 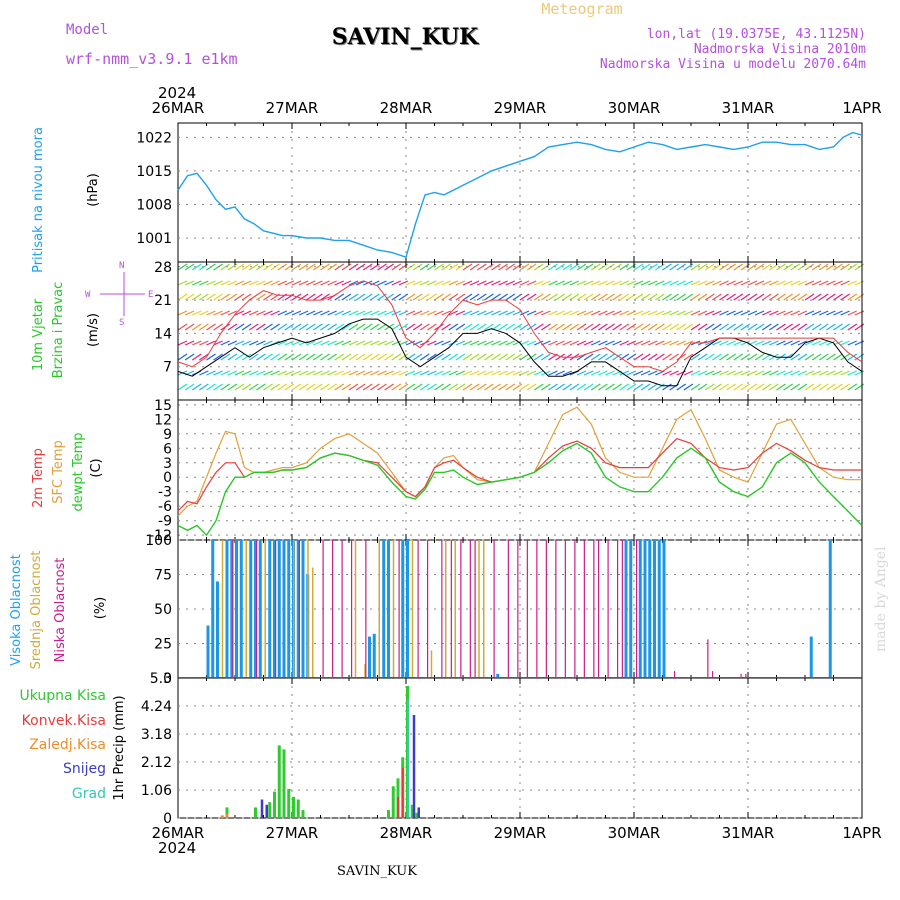 What do you see at coordinates (165, 507) in the screenshot?
I see `temp-tick-label: -6` at bounding box center [165, 507].